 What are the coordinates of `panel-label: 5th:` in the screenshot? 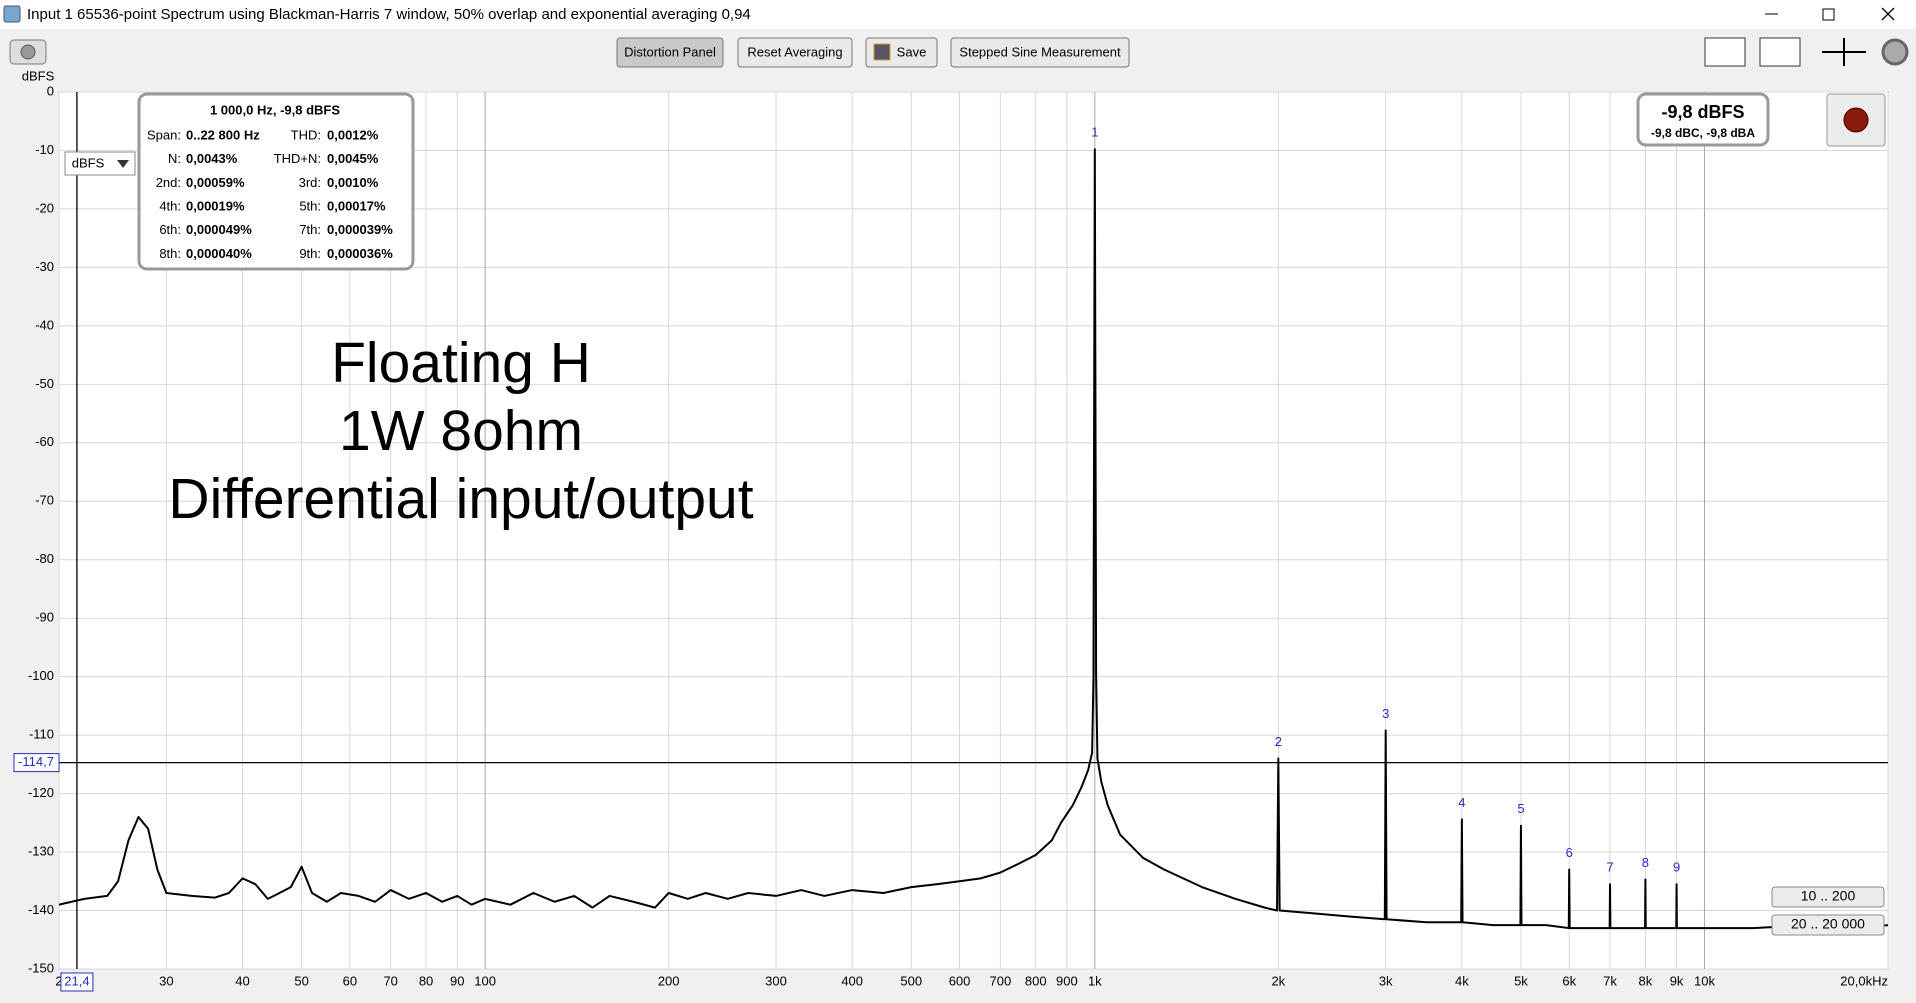 It's located at (310, 206).